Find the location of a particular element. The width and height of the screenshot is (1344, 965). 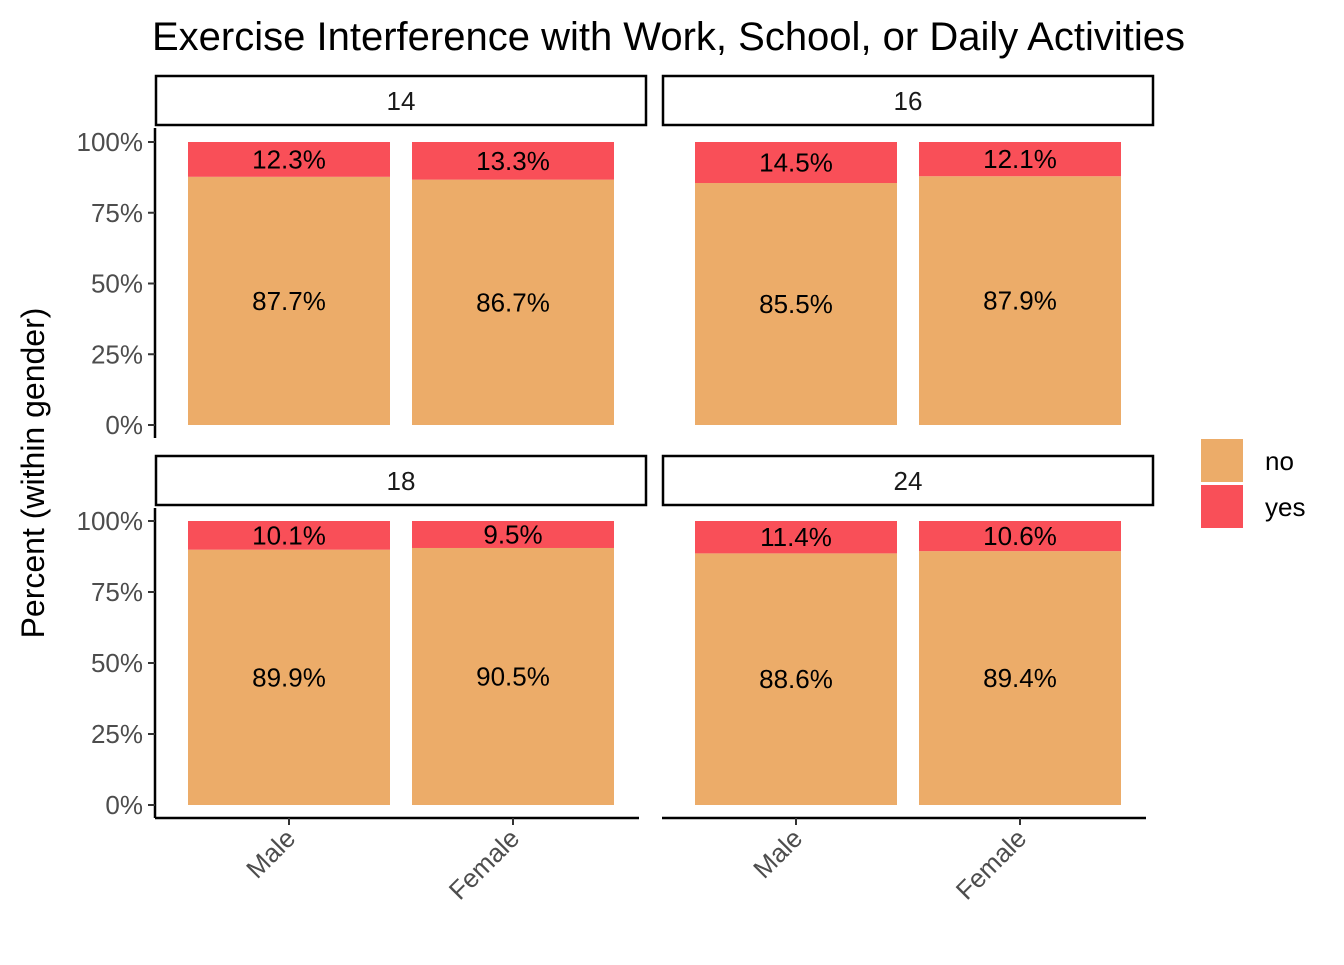

data-label-yes: 14.5% is located at coordinates (796, 163).